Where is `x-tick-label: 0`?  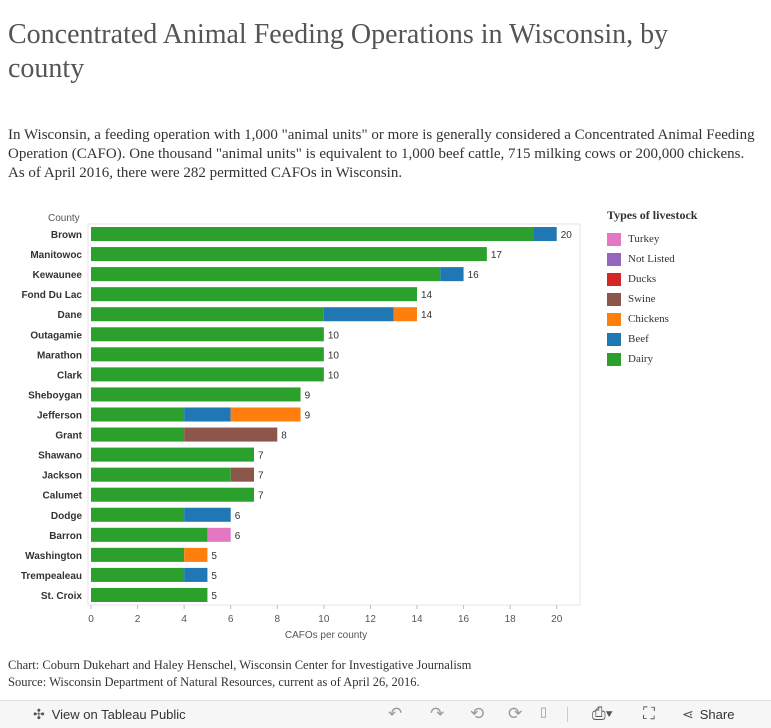
x-tick-label: 0 is located at coordinates (91, 619).